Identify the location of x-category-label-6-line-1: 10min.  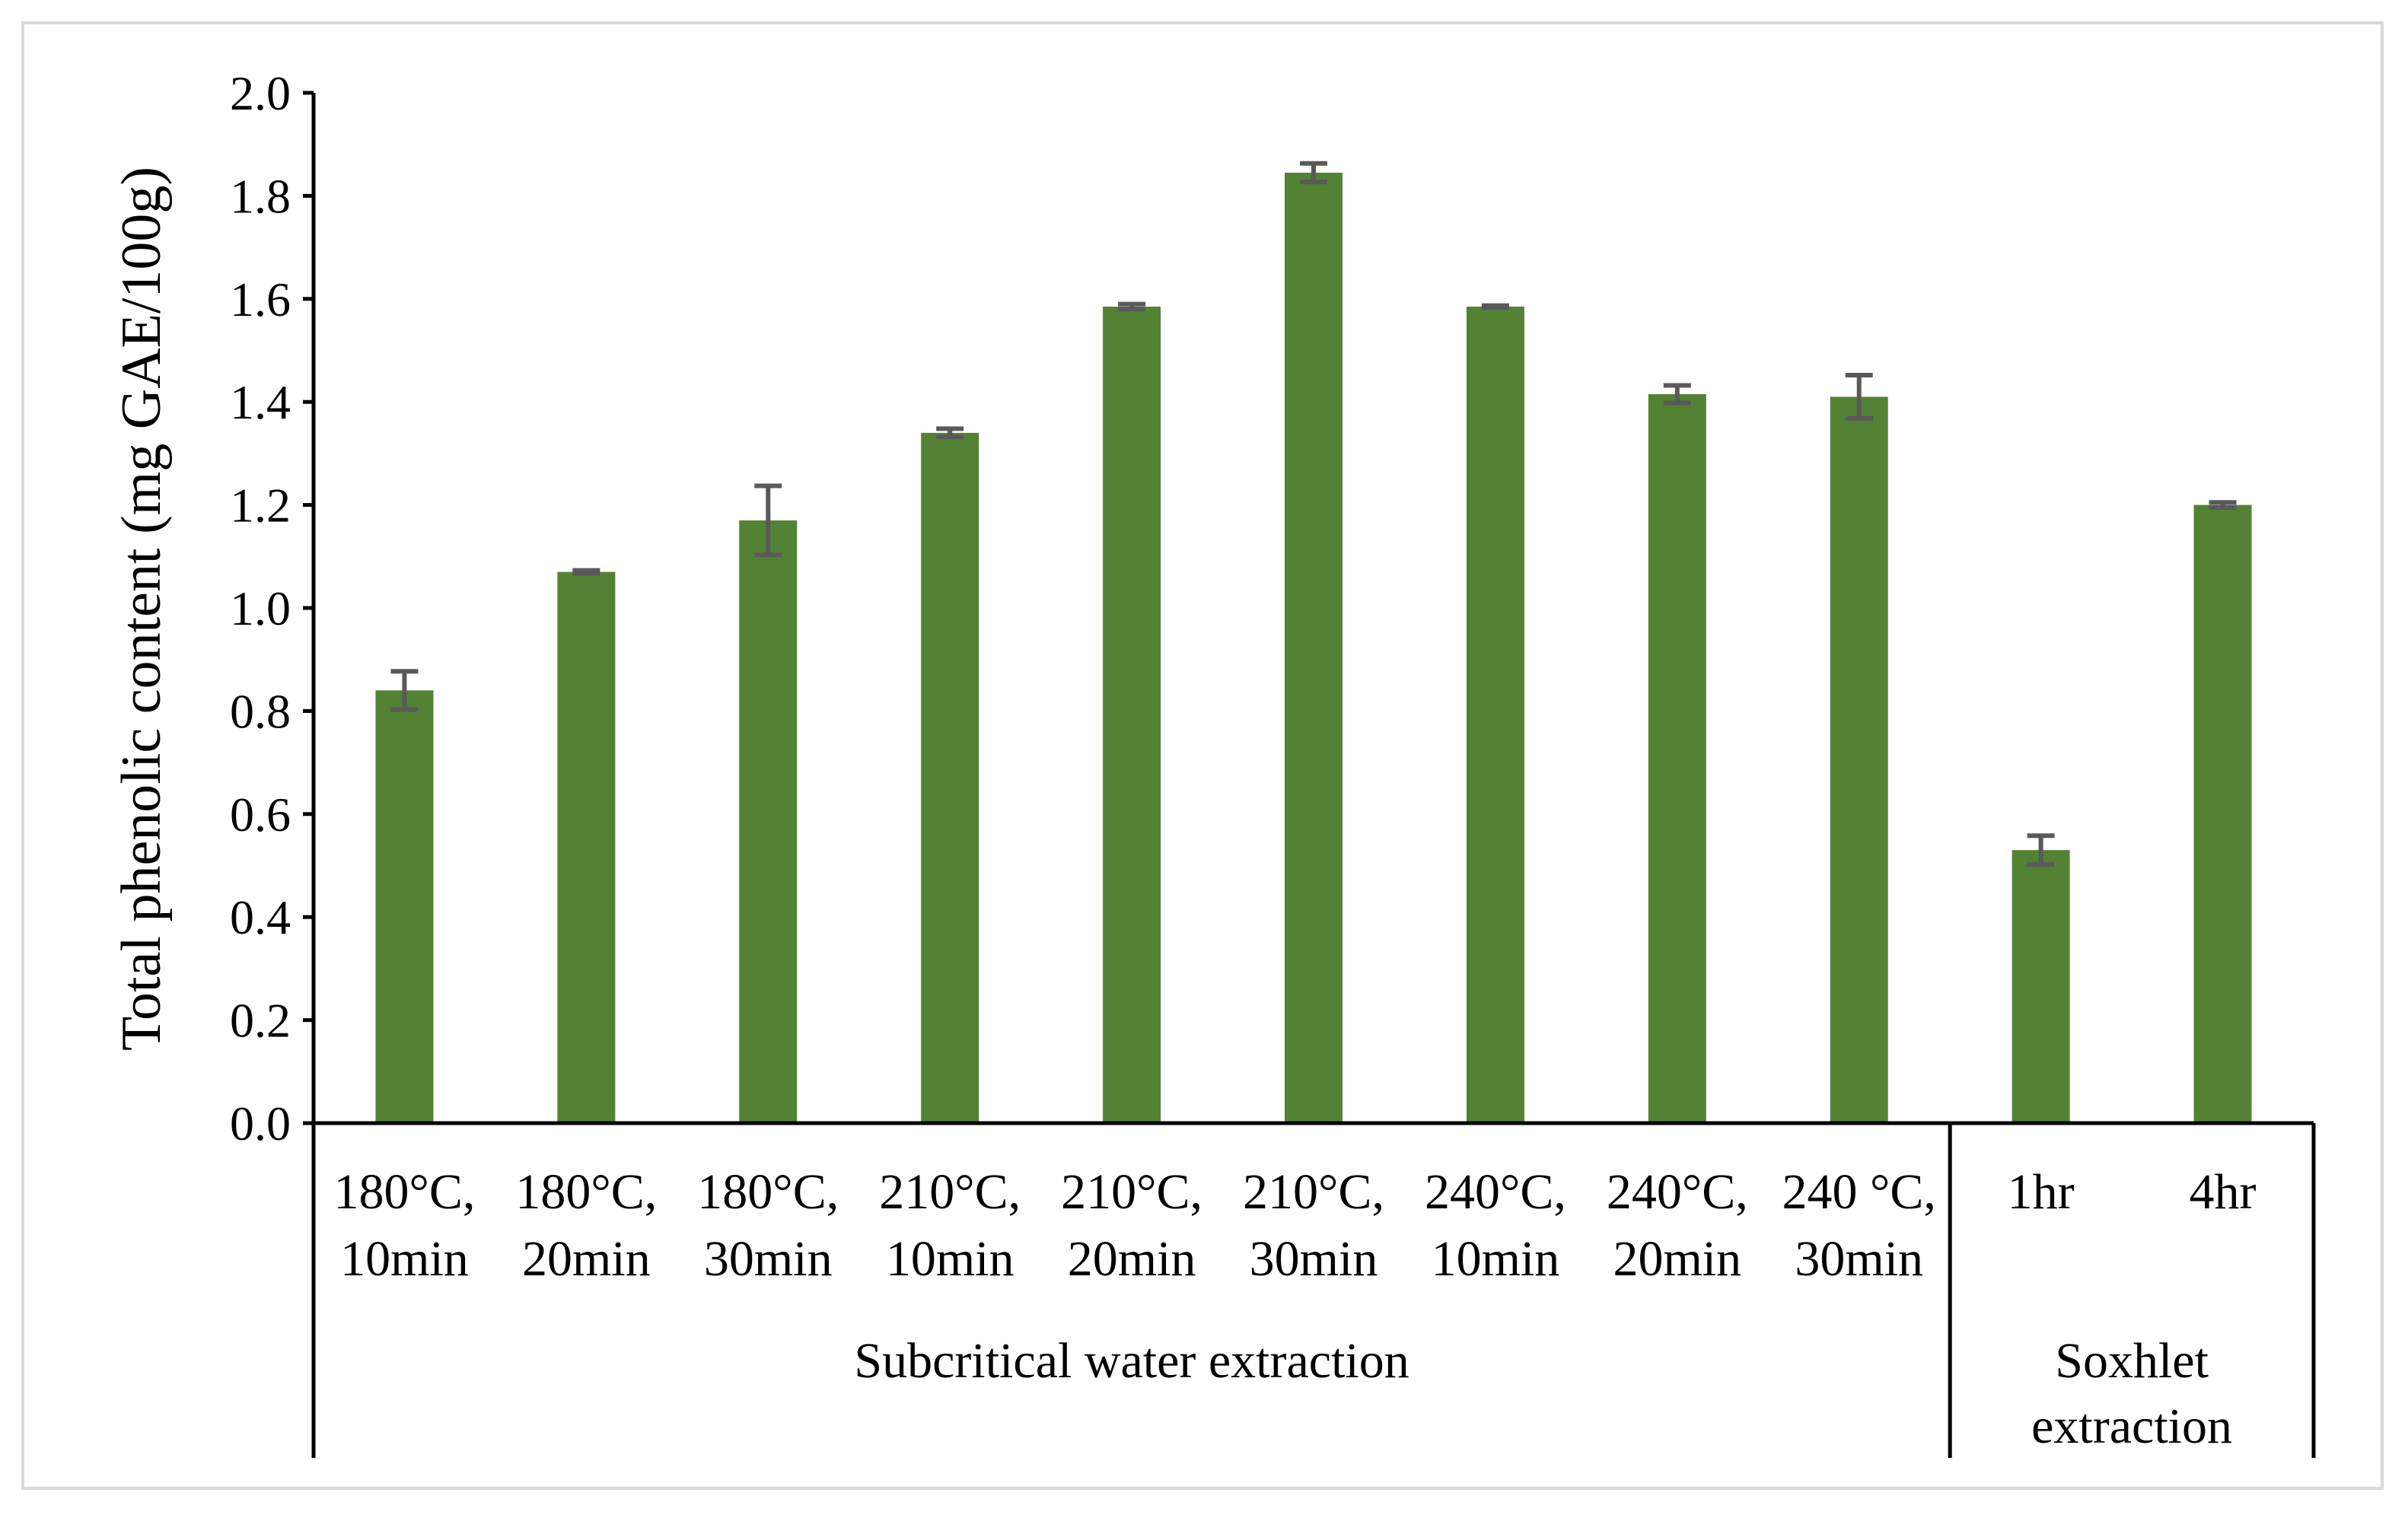
(1496, 1259).